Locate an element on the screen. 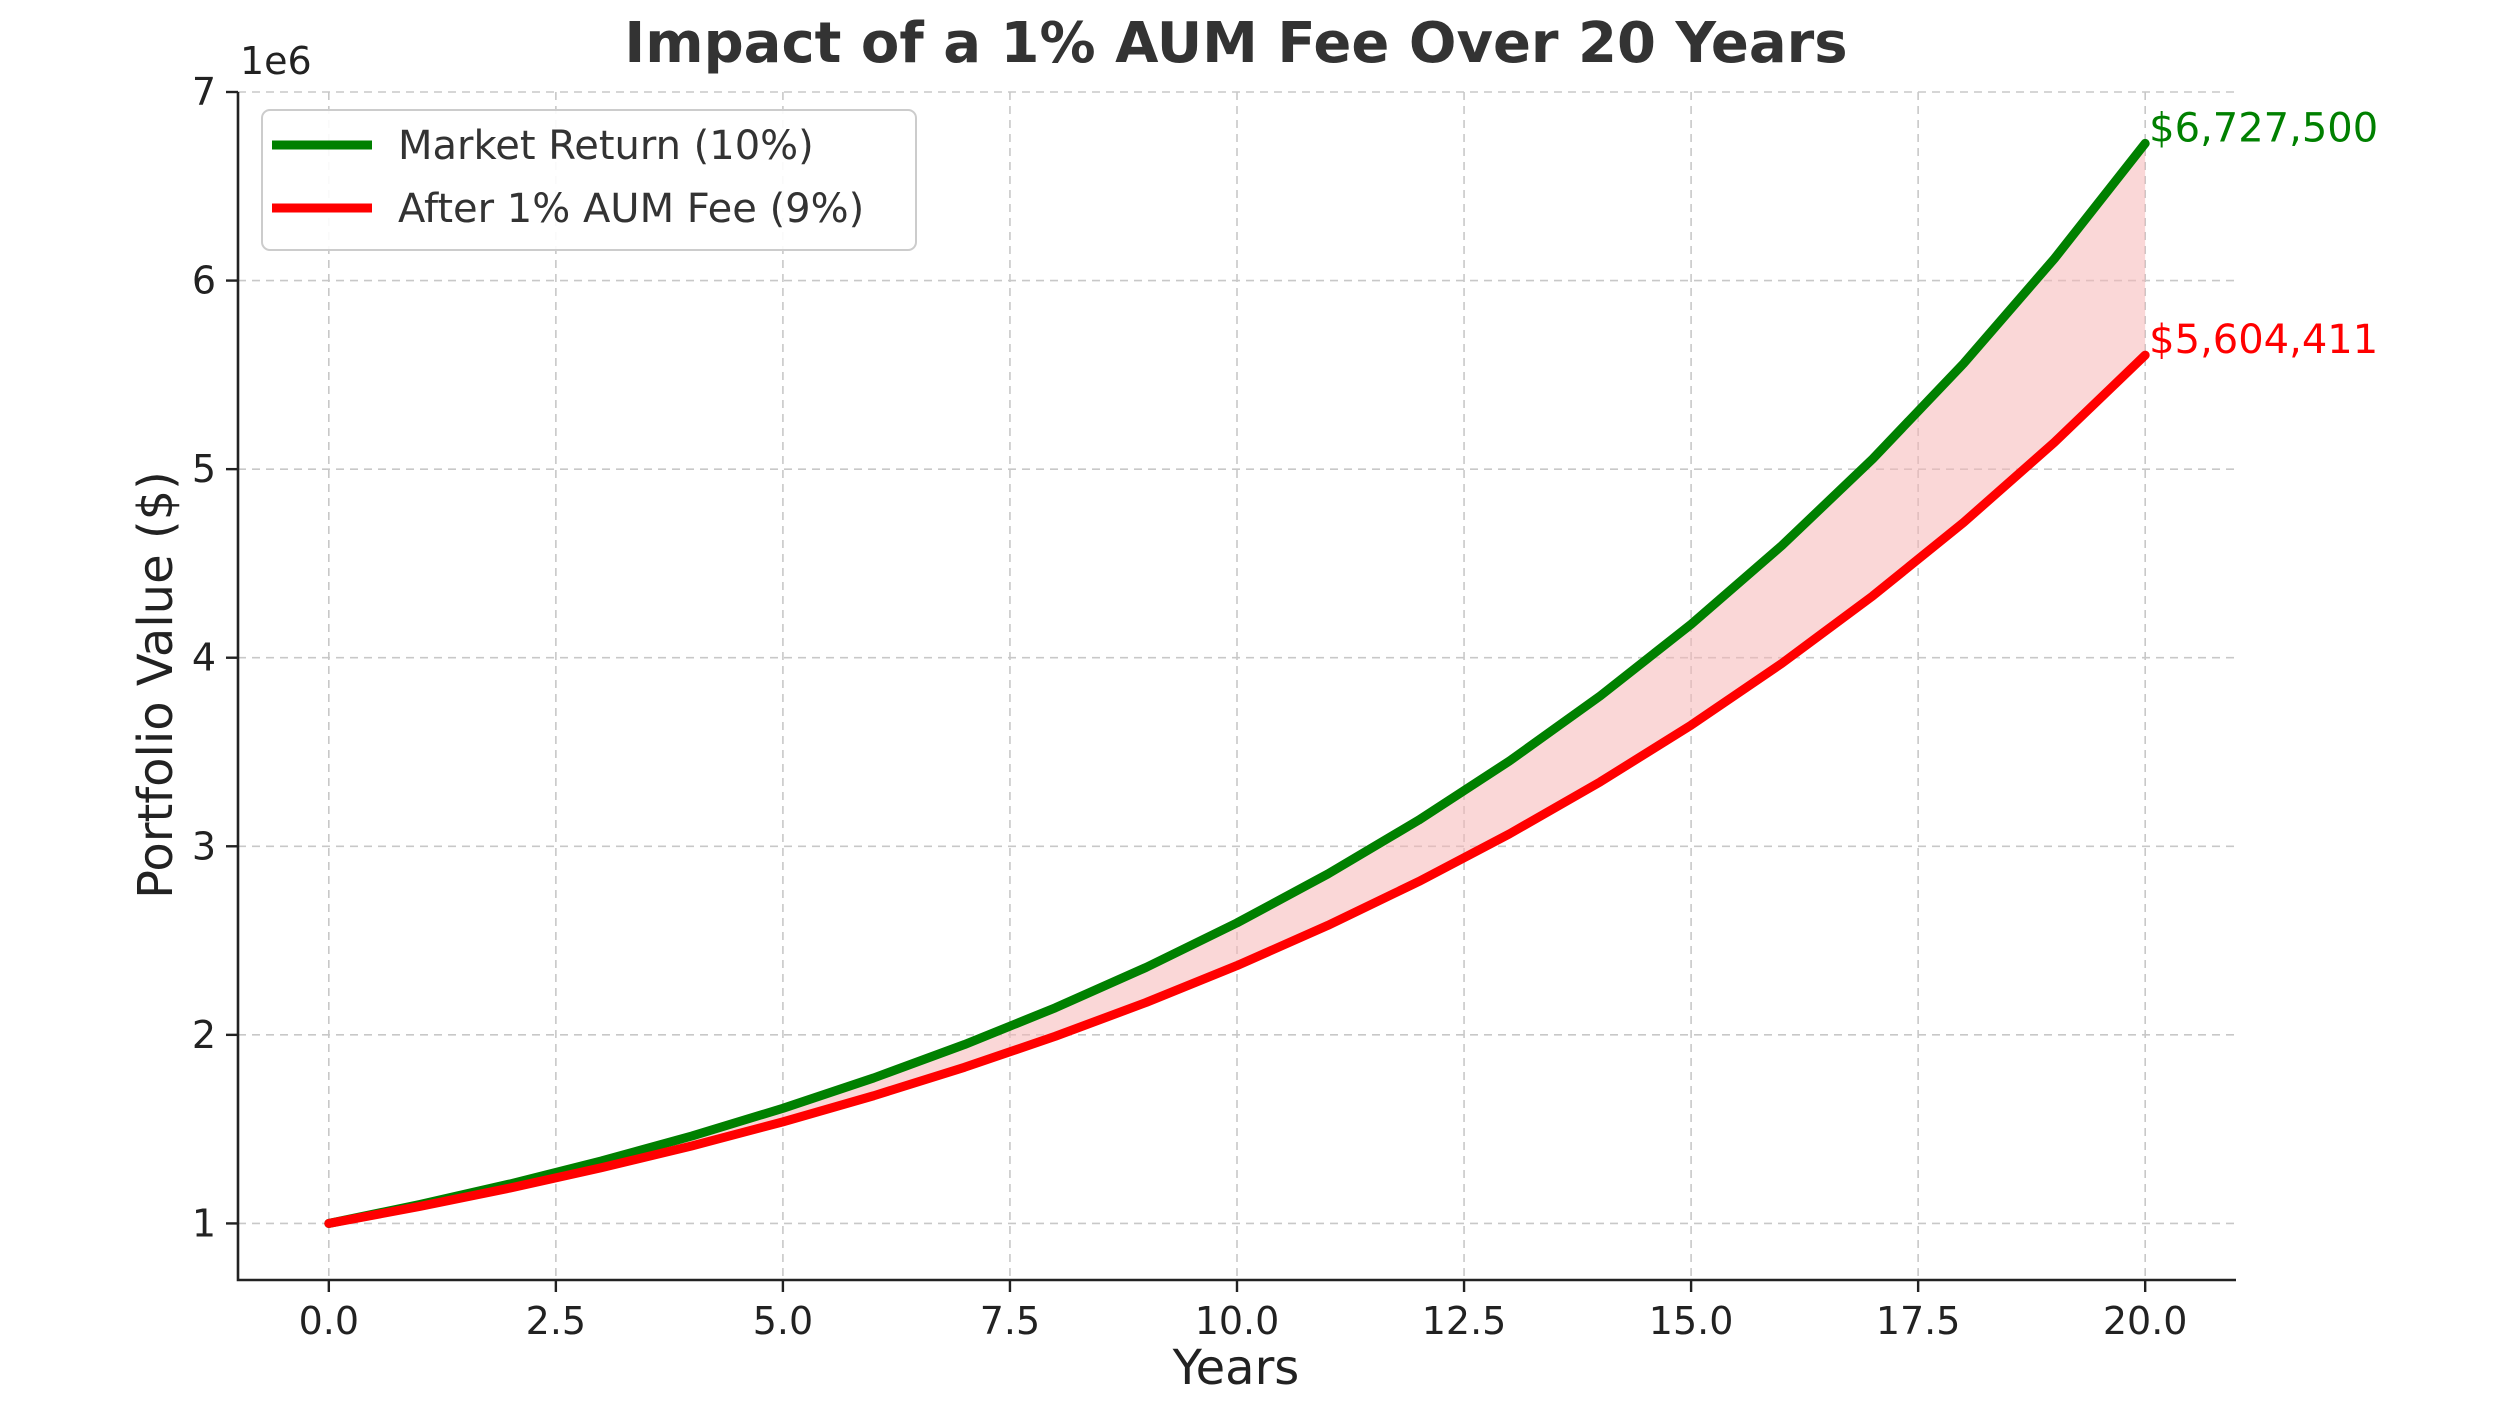 The image size is (2500, 1406). x-tick-label-6: 15.0 is located at coordinates (1691, 1321).